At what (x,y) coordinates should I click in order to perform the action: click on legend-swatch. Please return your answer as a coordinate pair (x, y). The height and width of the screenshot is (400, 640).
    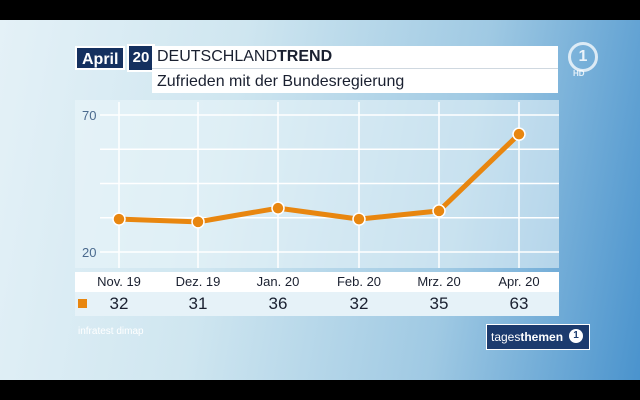
    Looking at the image, I should click on (82, 303).